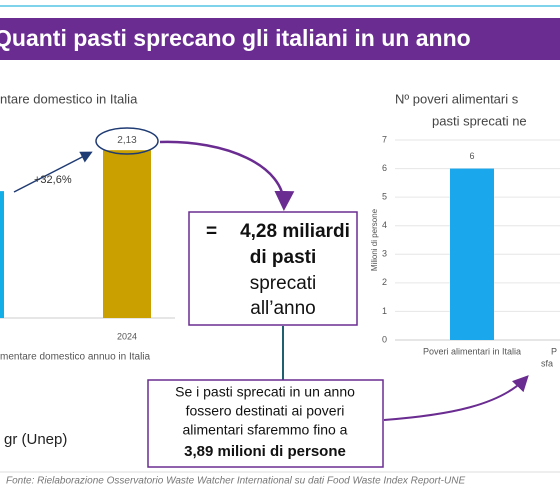 This screenshot has height=489, width=560. Describe the element at coordinates (384, 168) in the screenshot. I see `y-tick-label: 6` at that location.